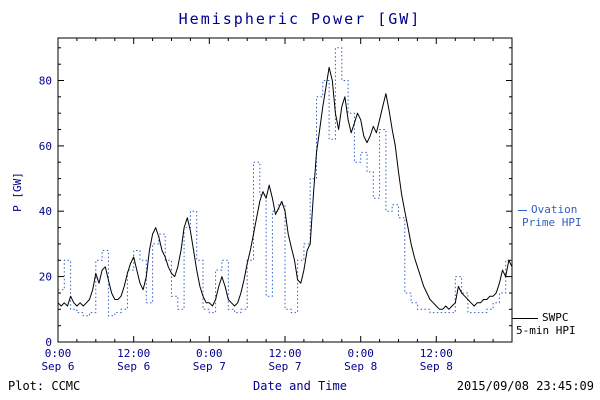  What do you see at coordinates (546, 330) in the screenshot?
I see `legend-swpc-line2: 5-min HPI` at bounding box center [546, 330].